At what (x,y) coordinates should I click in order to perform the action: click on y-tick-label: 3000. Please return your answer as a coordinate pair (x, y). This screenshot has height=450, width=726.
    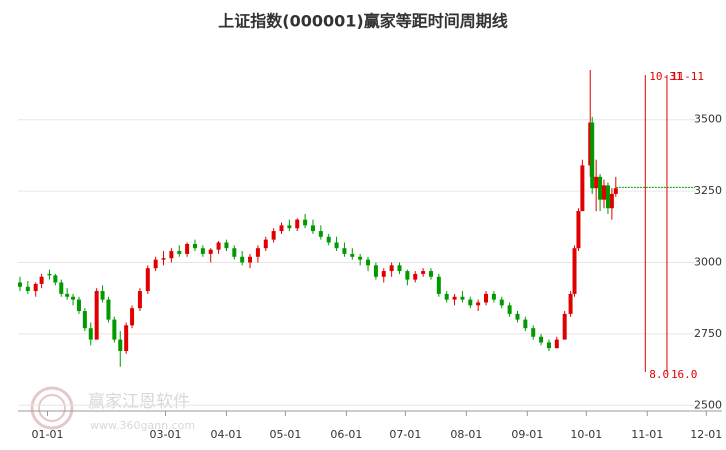
    Looking at the image, I should click on (708, 261).